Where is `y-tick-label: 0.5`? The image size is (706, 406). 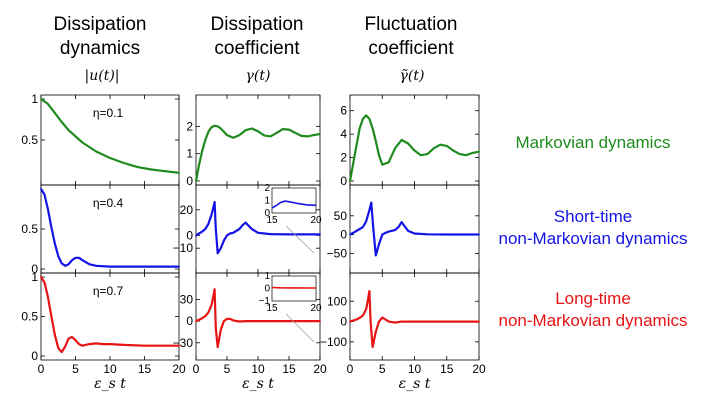 y-tick-label: 0.5 is located at coordinates (29, 317).